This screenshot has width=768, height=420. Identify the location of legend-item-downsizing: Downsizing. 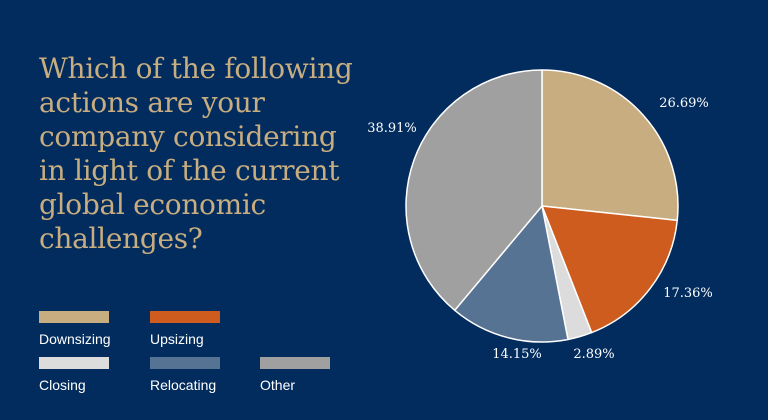
(89, 329).